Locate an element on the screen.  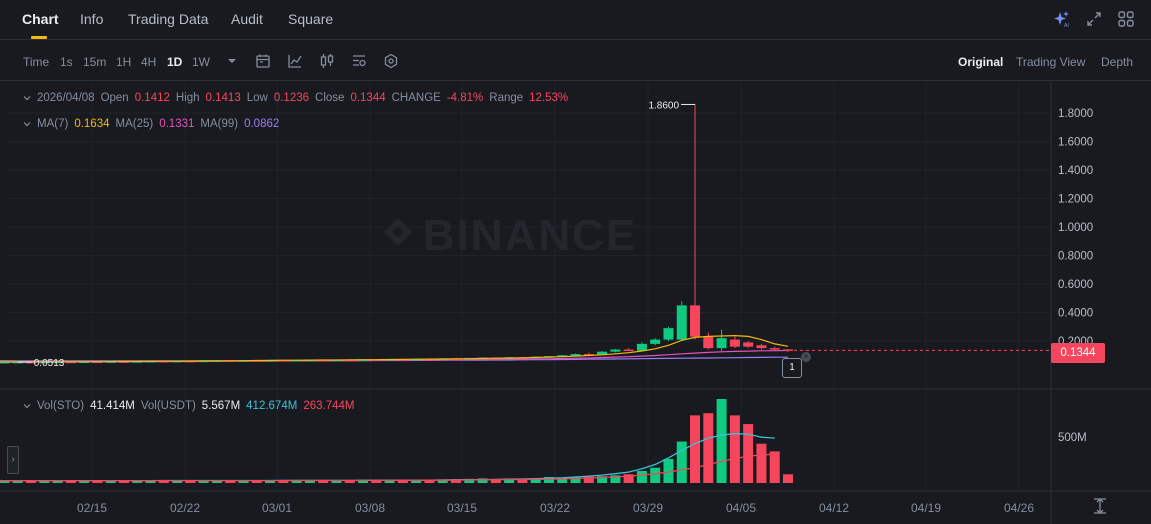
view-trading-view: Trading View is located at coordinates (1051, 62).